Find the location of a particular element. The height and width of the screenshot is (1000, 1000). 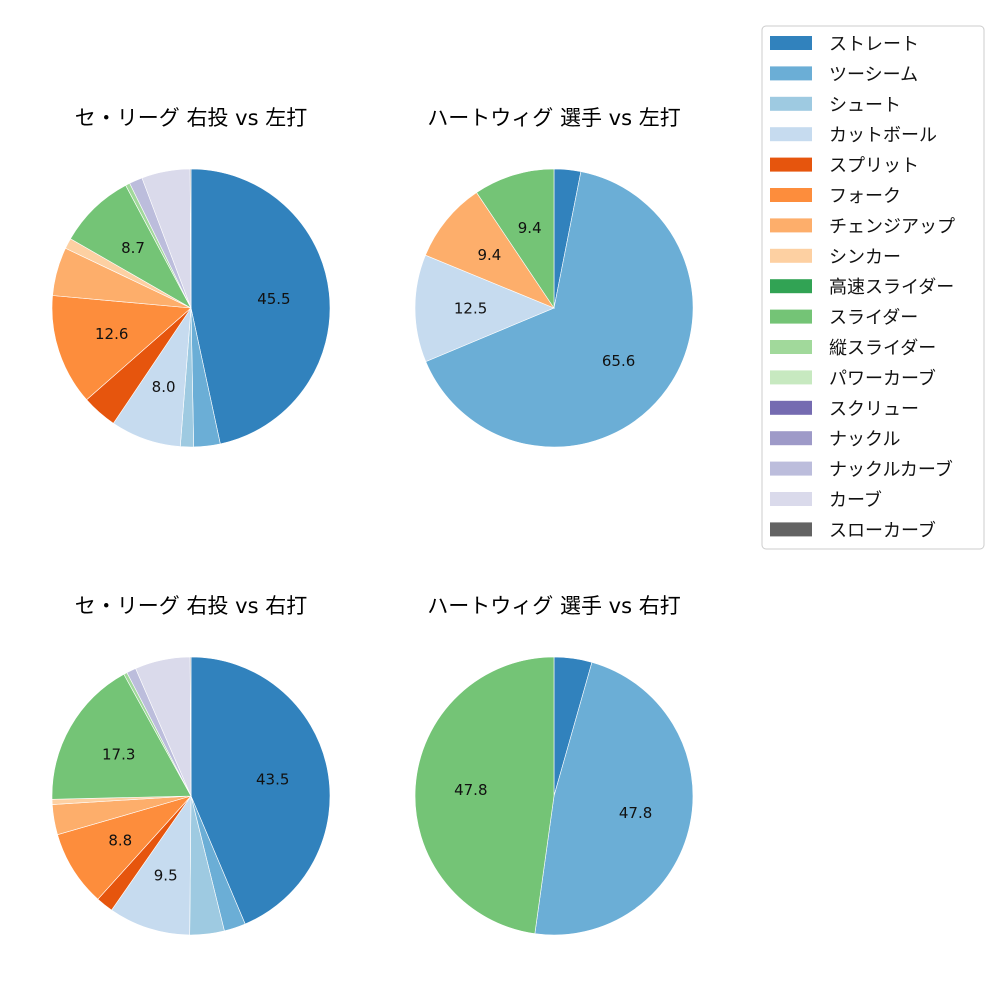

legend-label: スプリット is located at coordinates (874, 166).